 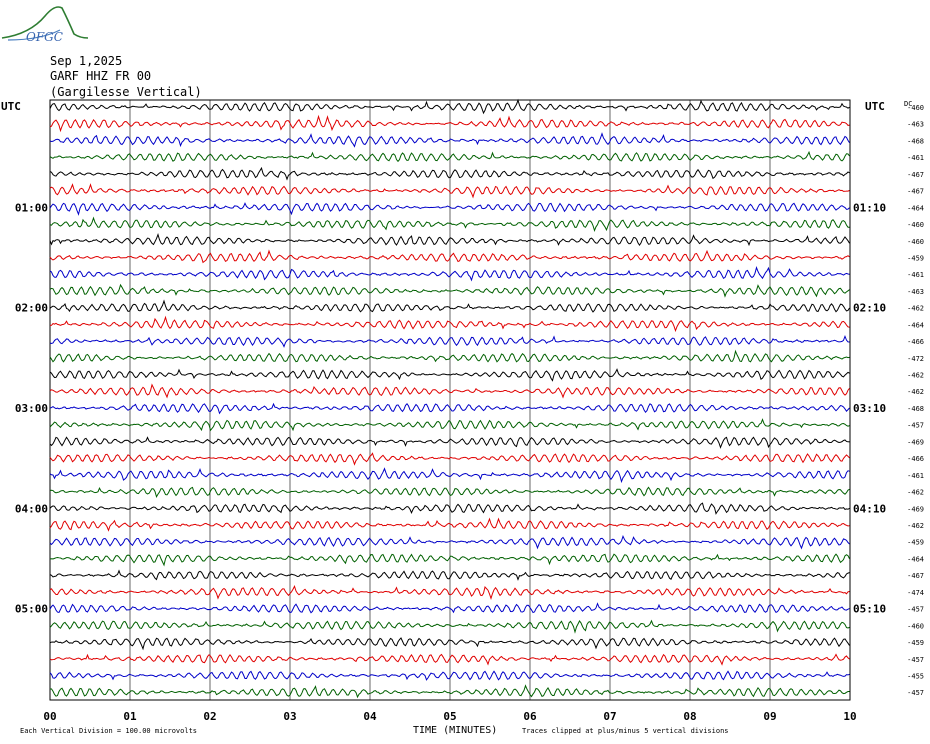 I want to click on dc-offset-22: -461, so click(x=915, y=476).